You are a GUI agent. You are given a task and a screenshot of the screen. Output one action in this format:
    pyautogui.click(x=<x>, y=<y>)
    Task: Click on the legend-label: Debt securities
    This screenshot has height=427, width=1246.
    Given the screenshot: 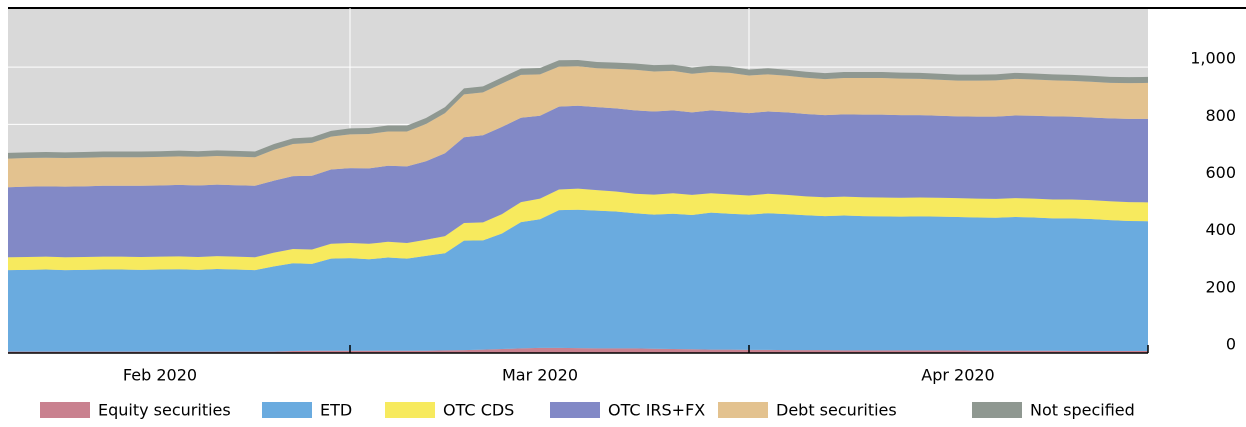 What is the action you would take?
    pyautogui.click(x=836, y=410)
    